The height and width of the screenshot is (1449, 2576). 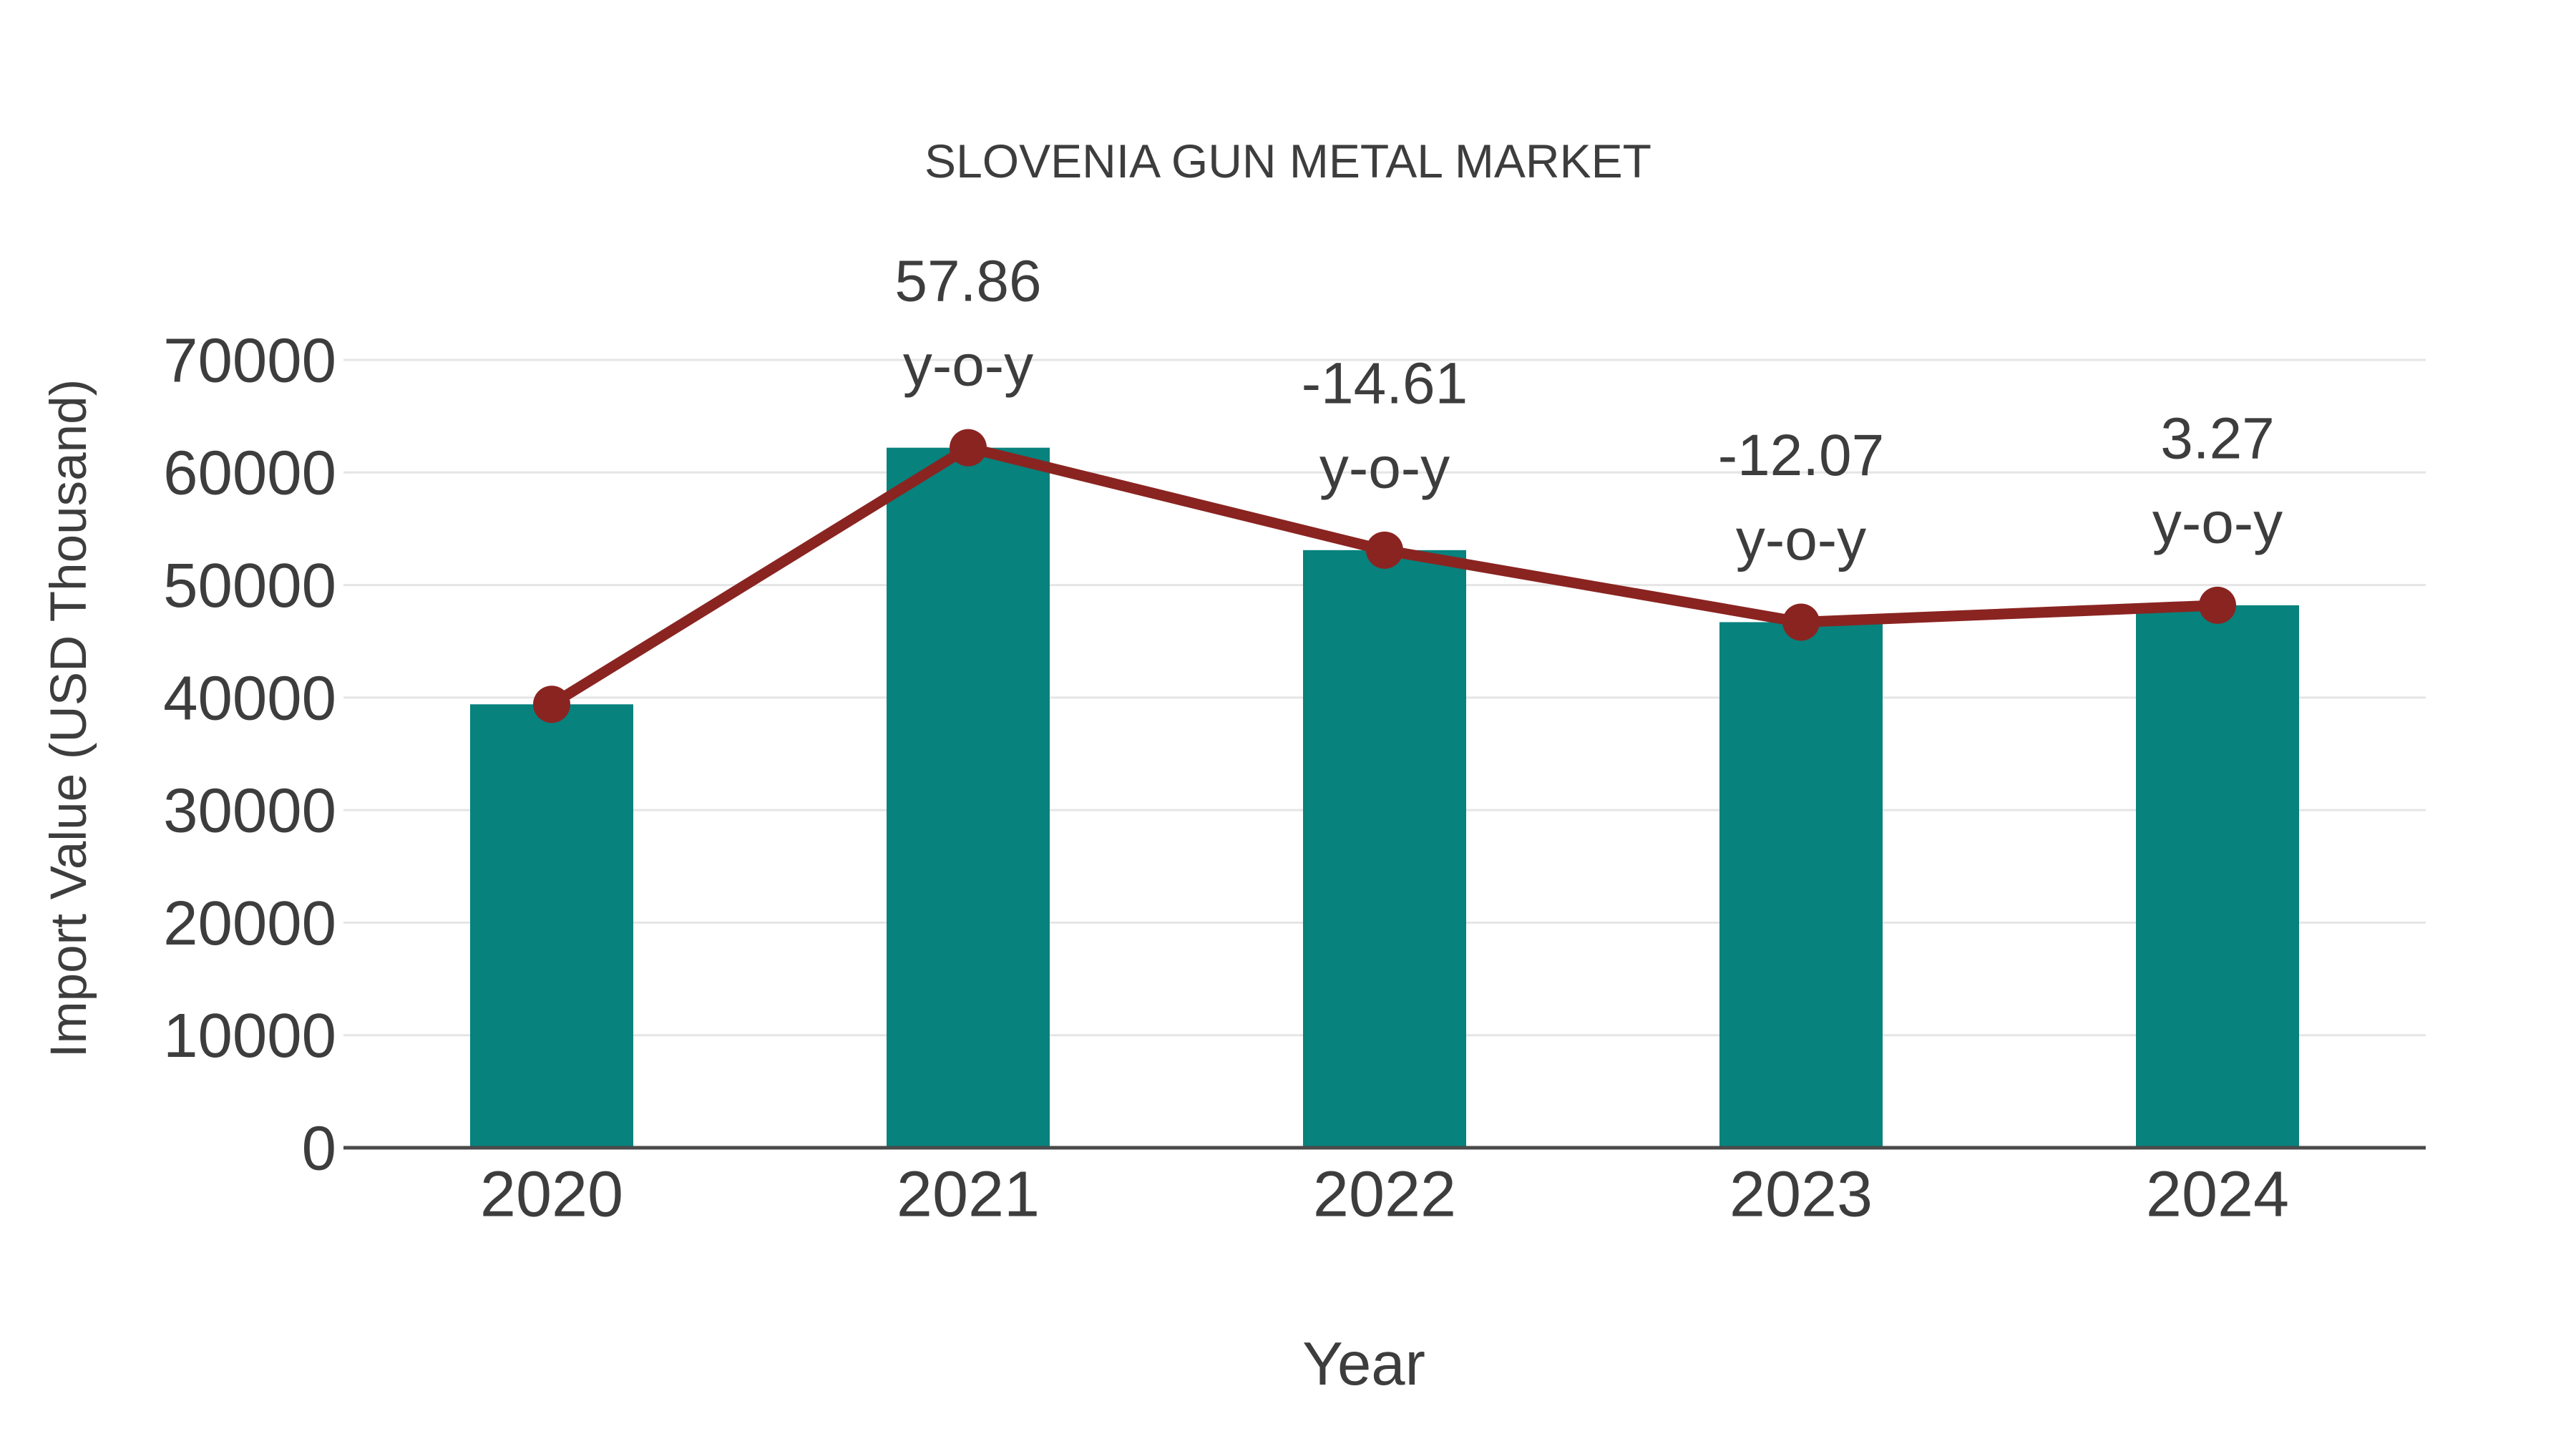 I want to click on annotation-value-2023: -12.07, so click(x=1801, y=455).